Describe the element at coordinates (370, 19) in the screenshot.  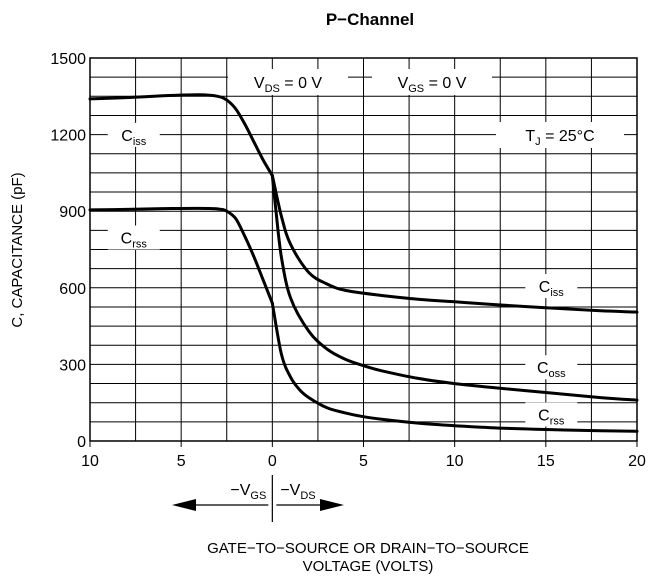
I see `chart-title: P−Channel` at that location.